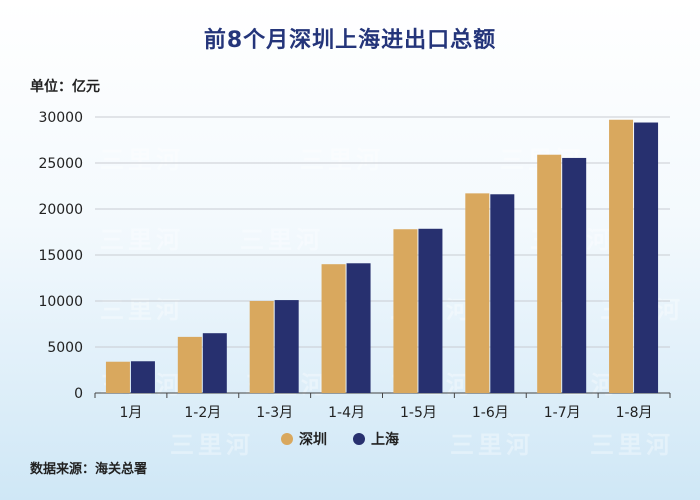  What do you see at coordinates (65, 87) in the screenshot?
I see `unit-label: 单位：亿元` at bounding box center [65, 87].